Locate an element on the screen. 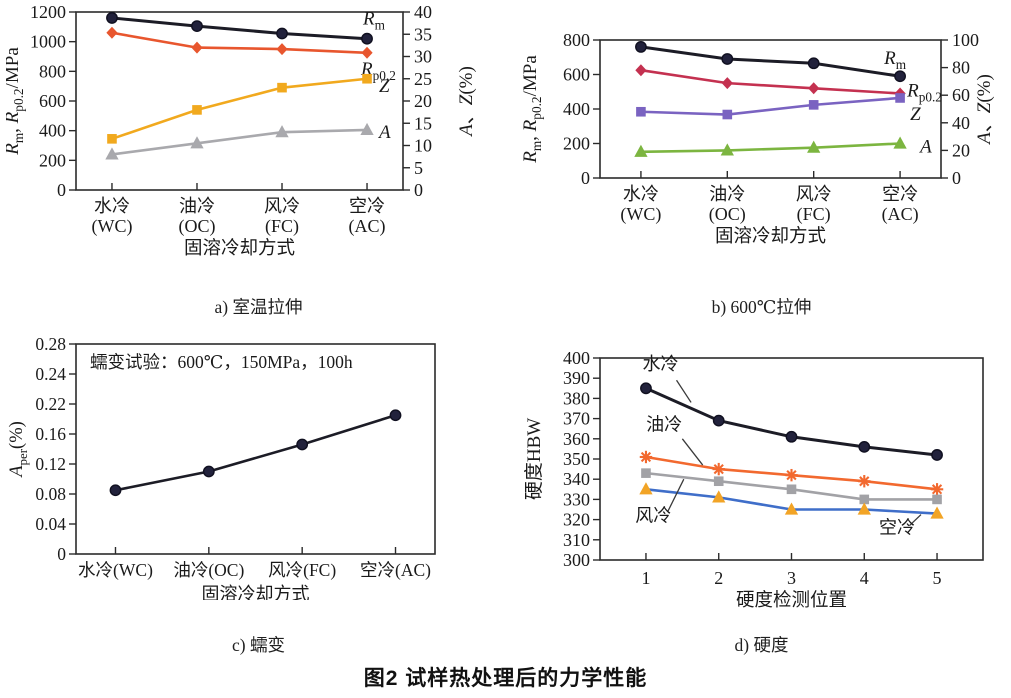  svg-text: 蠕变试验：600℃，150MPa，100h is located at coordinates (221, 362).